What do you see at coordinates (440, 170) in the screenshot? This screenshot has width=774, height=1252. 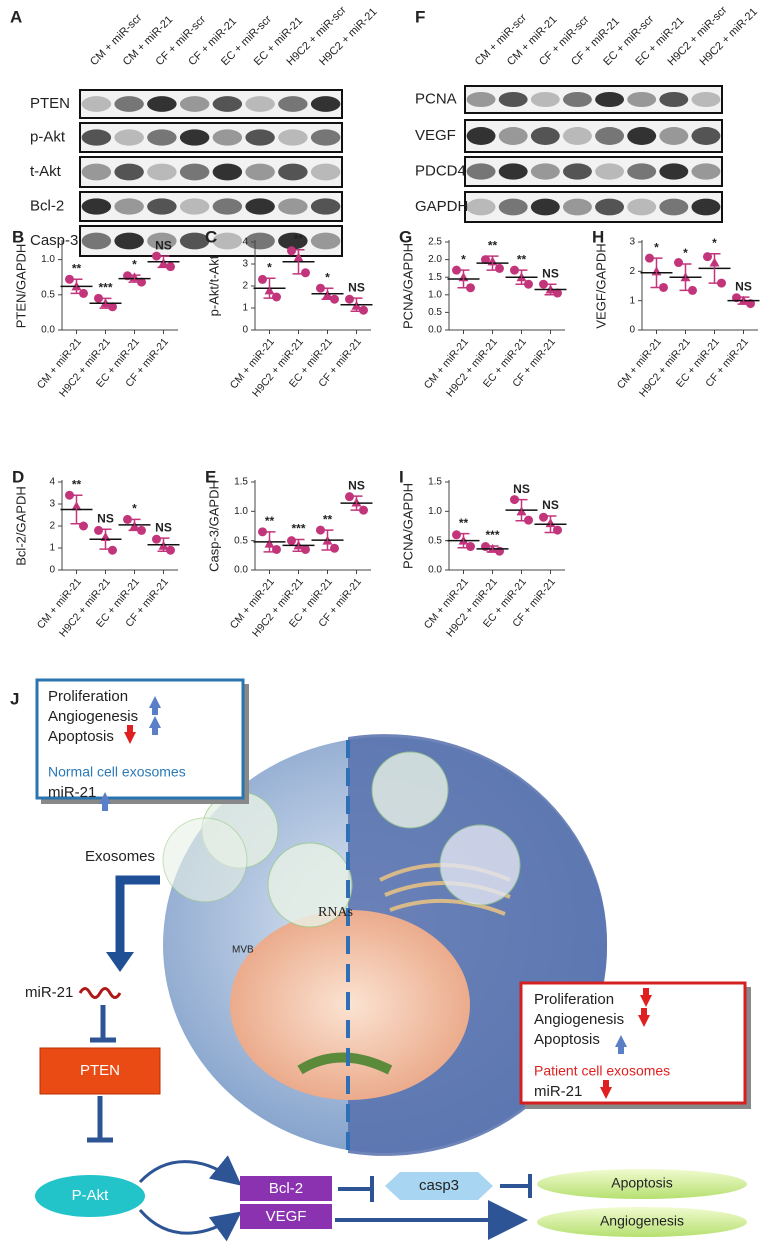 I see `row-label: PDCD4` at bounding box center [440, 170].